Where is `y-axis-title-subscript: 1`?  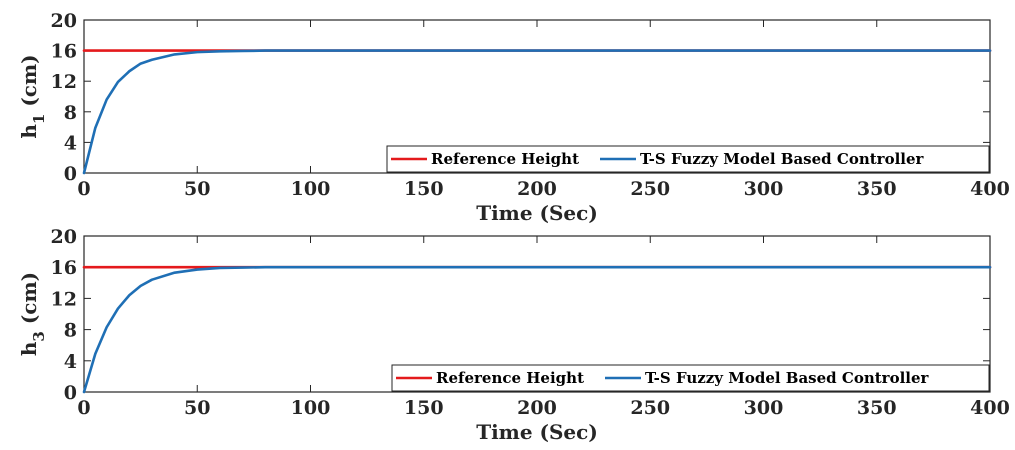
y-axis-title-subscript: 1 is located at coordinates (39, 119).